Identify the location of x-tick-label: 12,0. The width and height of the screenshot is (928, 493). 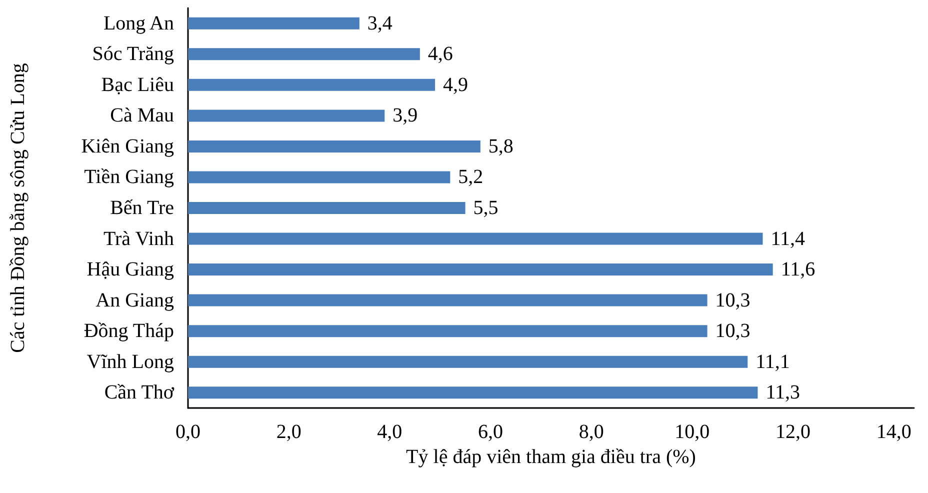
(793, 432).